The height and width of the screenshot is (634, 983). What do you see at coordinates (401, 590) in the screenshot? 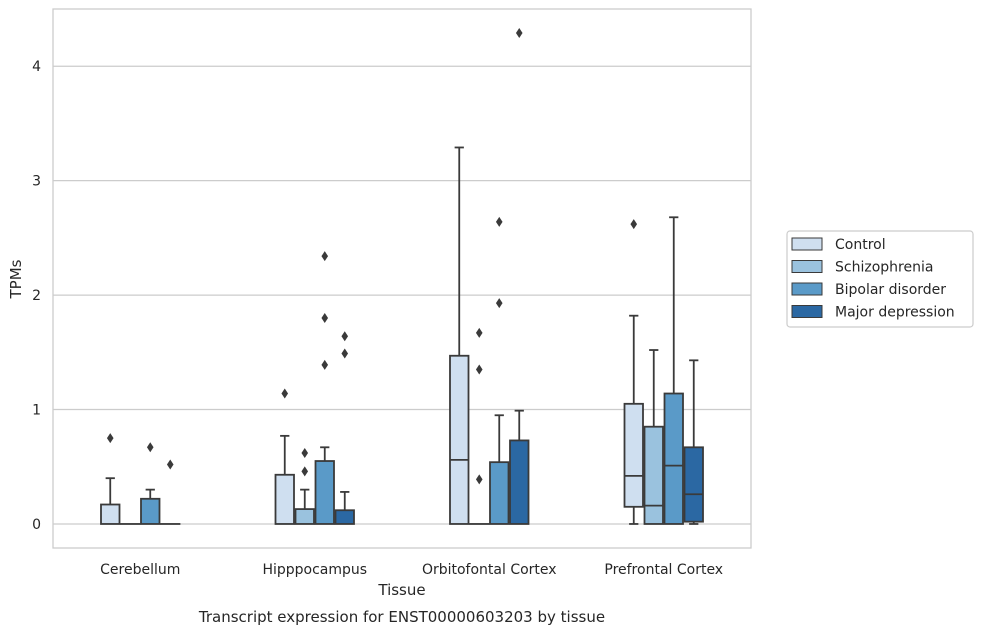
I see `x-axis-label: Tissue` at bounding box center [401, 590].